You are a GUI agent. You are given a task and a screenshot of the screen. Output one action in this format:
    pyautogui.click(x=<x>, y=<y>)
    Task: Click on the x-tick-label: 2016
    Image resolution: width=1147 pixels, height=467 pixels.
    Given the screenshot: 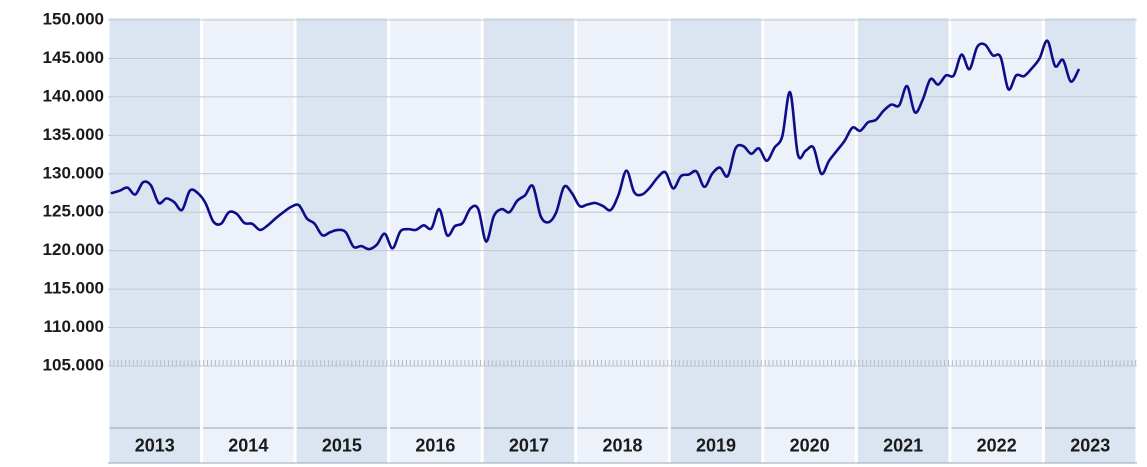 What is the action you would take?
    pyautogui.click(x=435, y=445)
    